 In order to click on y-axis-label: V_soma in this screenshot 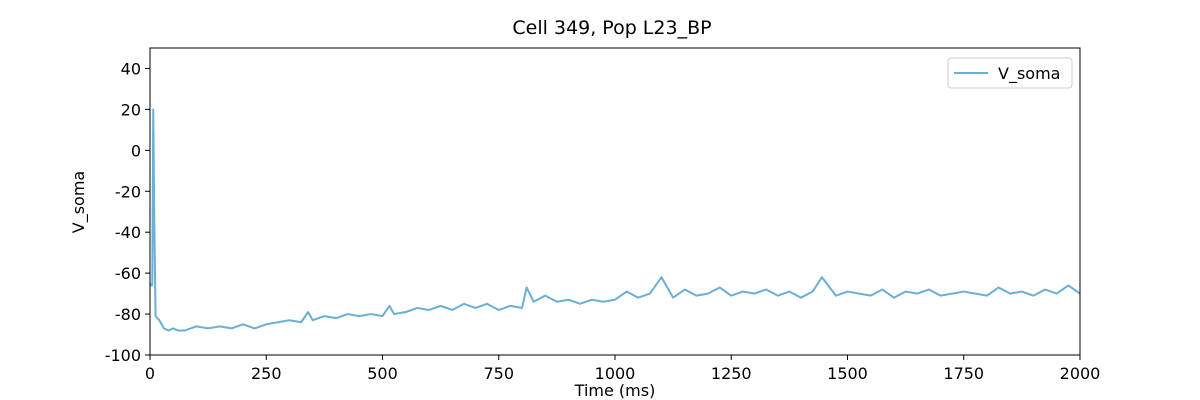, I will do `click(79, 202)`.